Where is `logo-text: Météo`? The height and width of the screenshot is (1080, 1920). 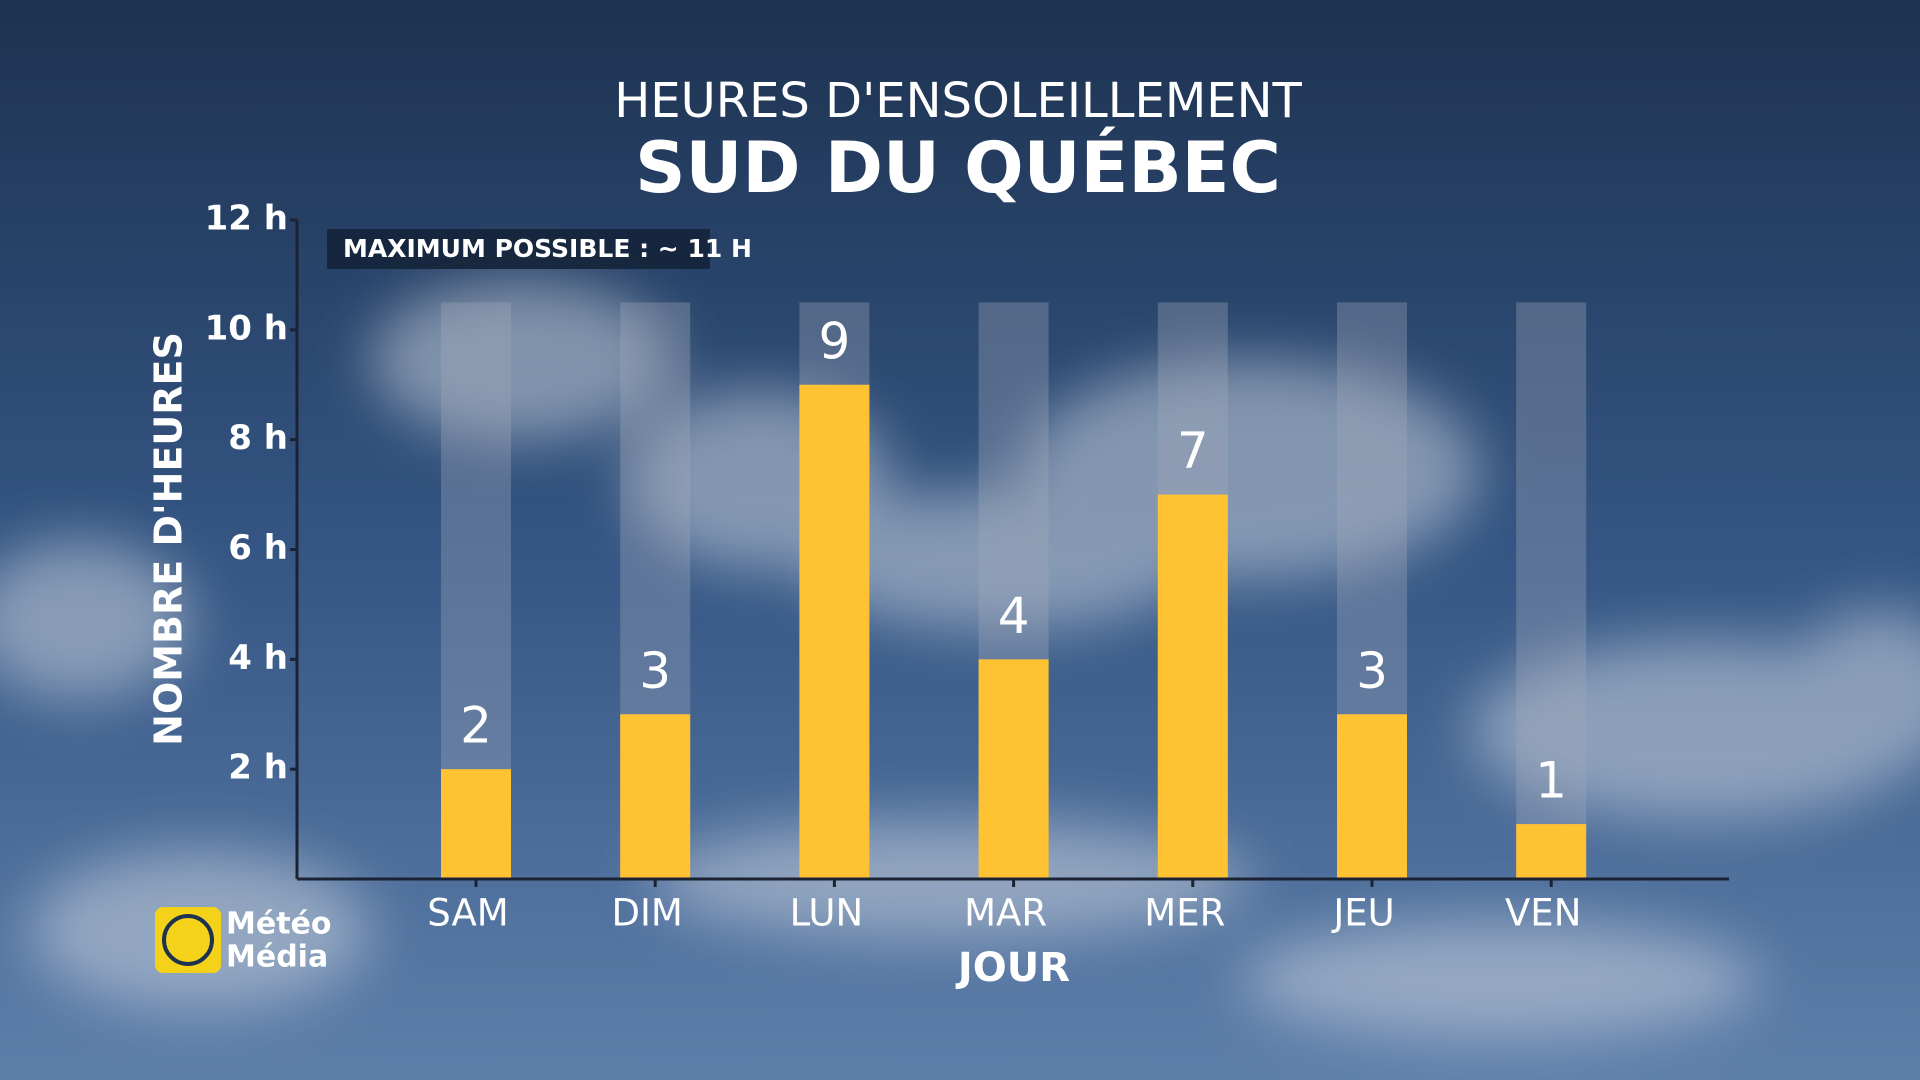
logo-text: Météo is located at coordinates (279, 924).